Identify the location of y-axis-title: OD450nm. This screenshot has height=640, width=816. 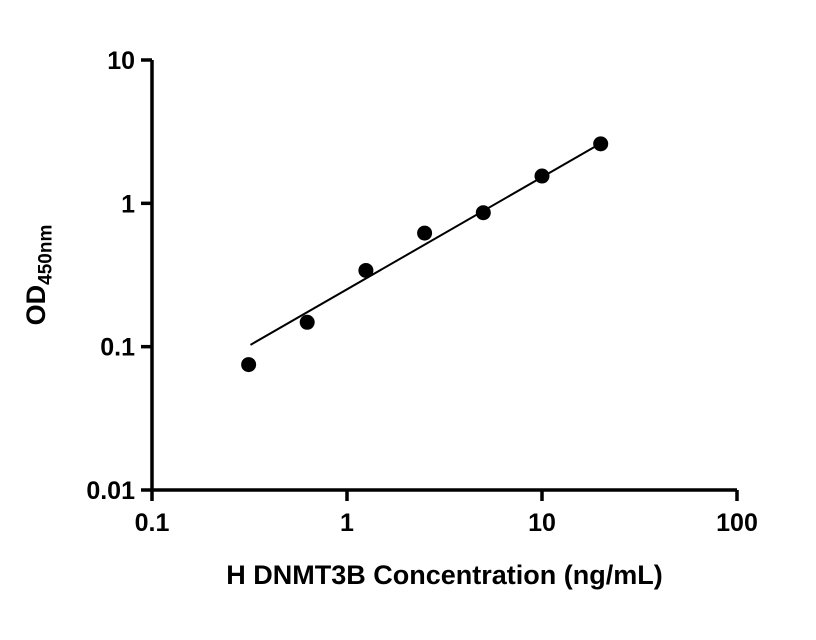
(39, 275).